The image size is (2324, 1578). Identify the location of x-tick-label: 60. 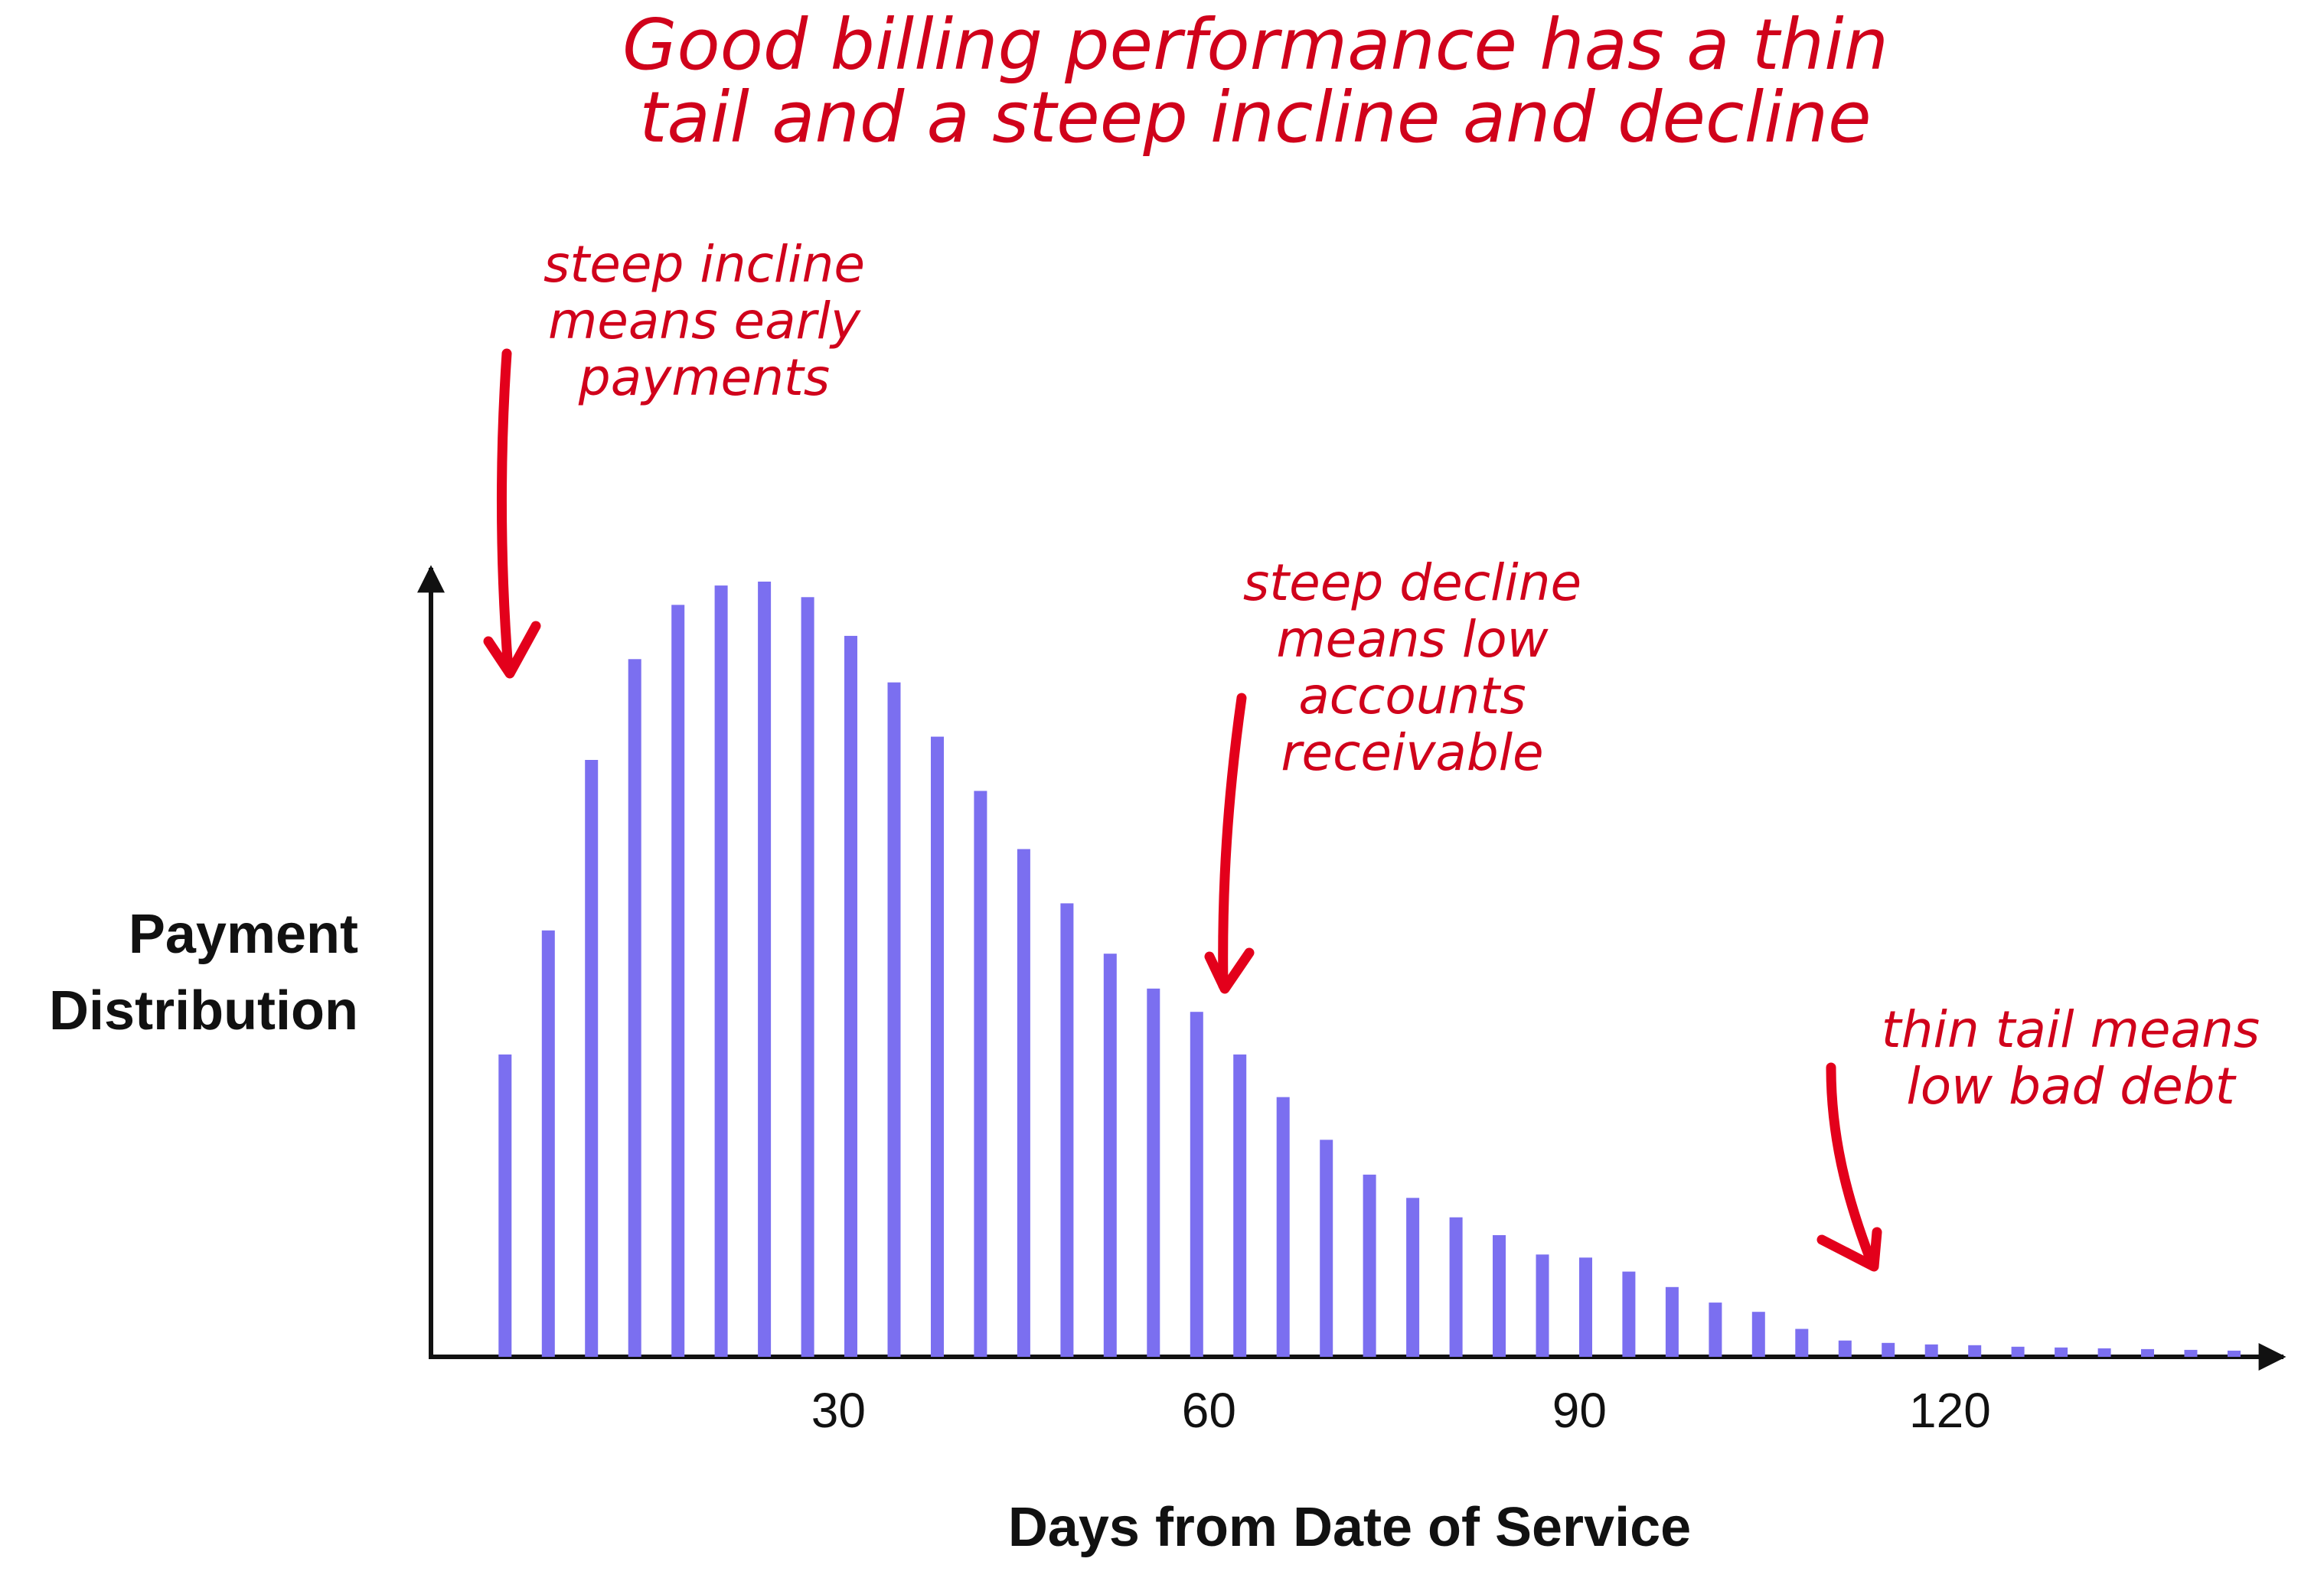
(1209, 1410).